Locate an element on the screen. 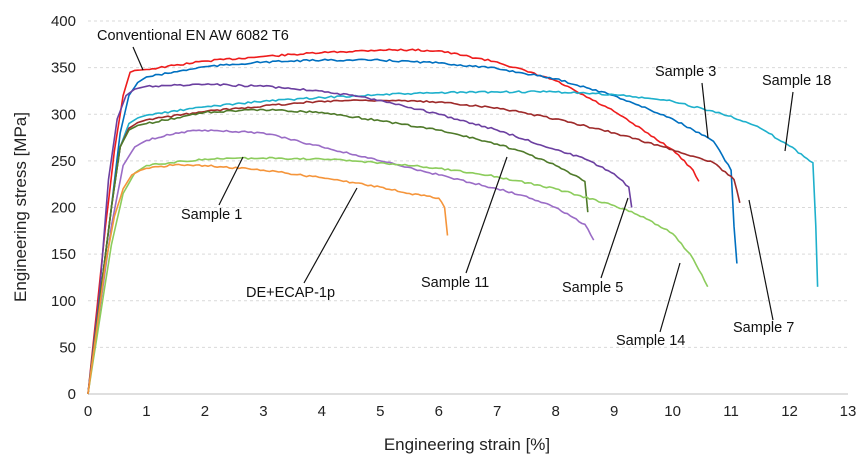  y-tick-label: 150 is located at coordinates (63, 254).